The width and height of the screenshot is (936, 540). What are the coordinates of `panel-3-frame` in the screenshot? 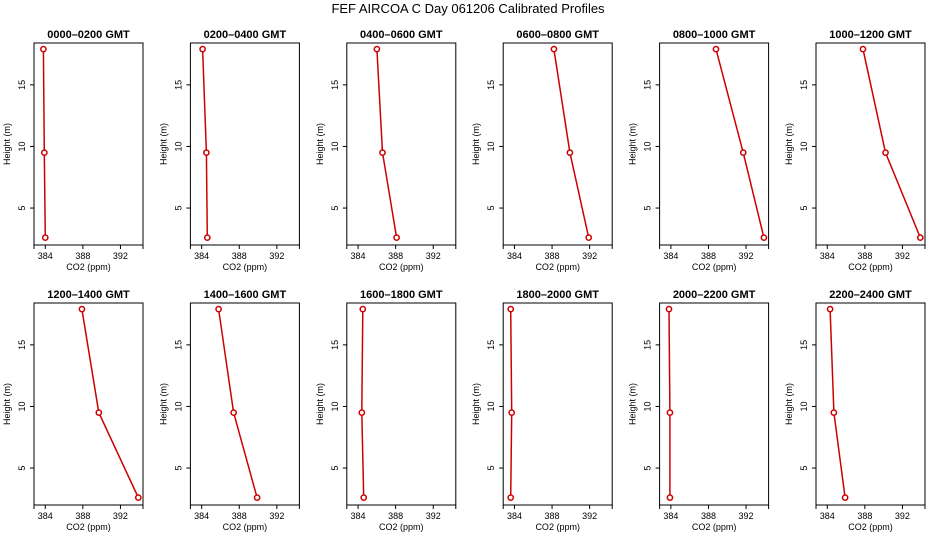 It's located at (401, 144).